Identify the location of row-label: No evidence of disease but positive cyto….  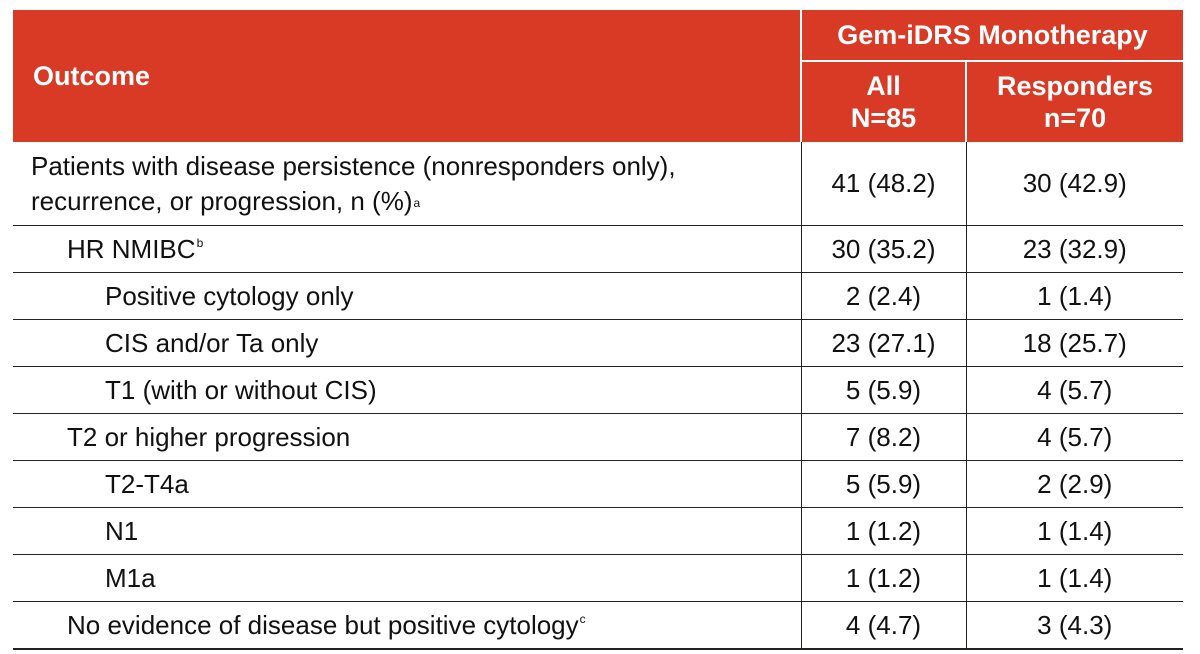
(407, 625).